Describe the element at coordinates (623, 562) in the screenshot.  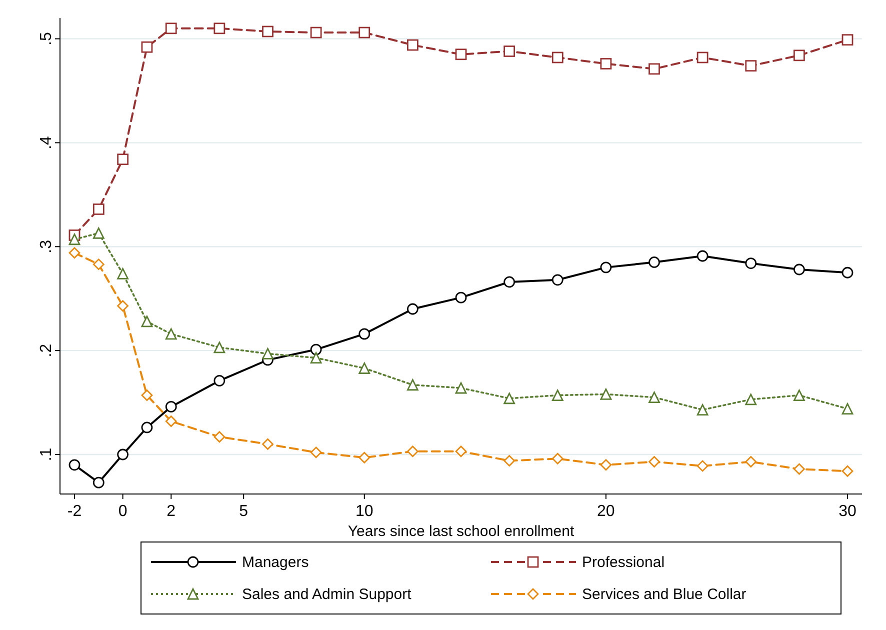
I see `legend-label: Professional` at that location.